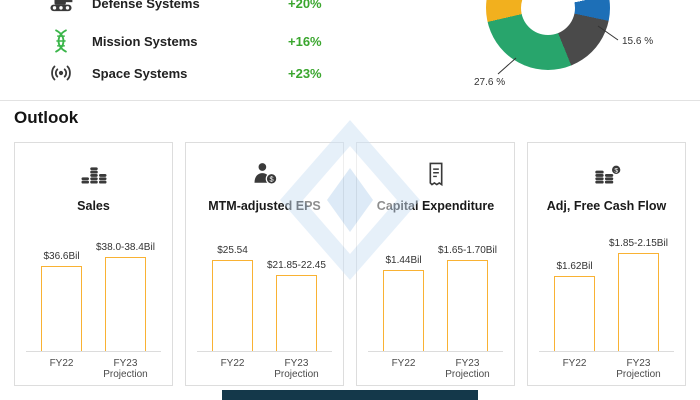  I want to click on bar-value: $1.44Bil, so click(403, 260).